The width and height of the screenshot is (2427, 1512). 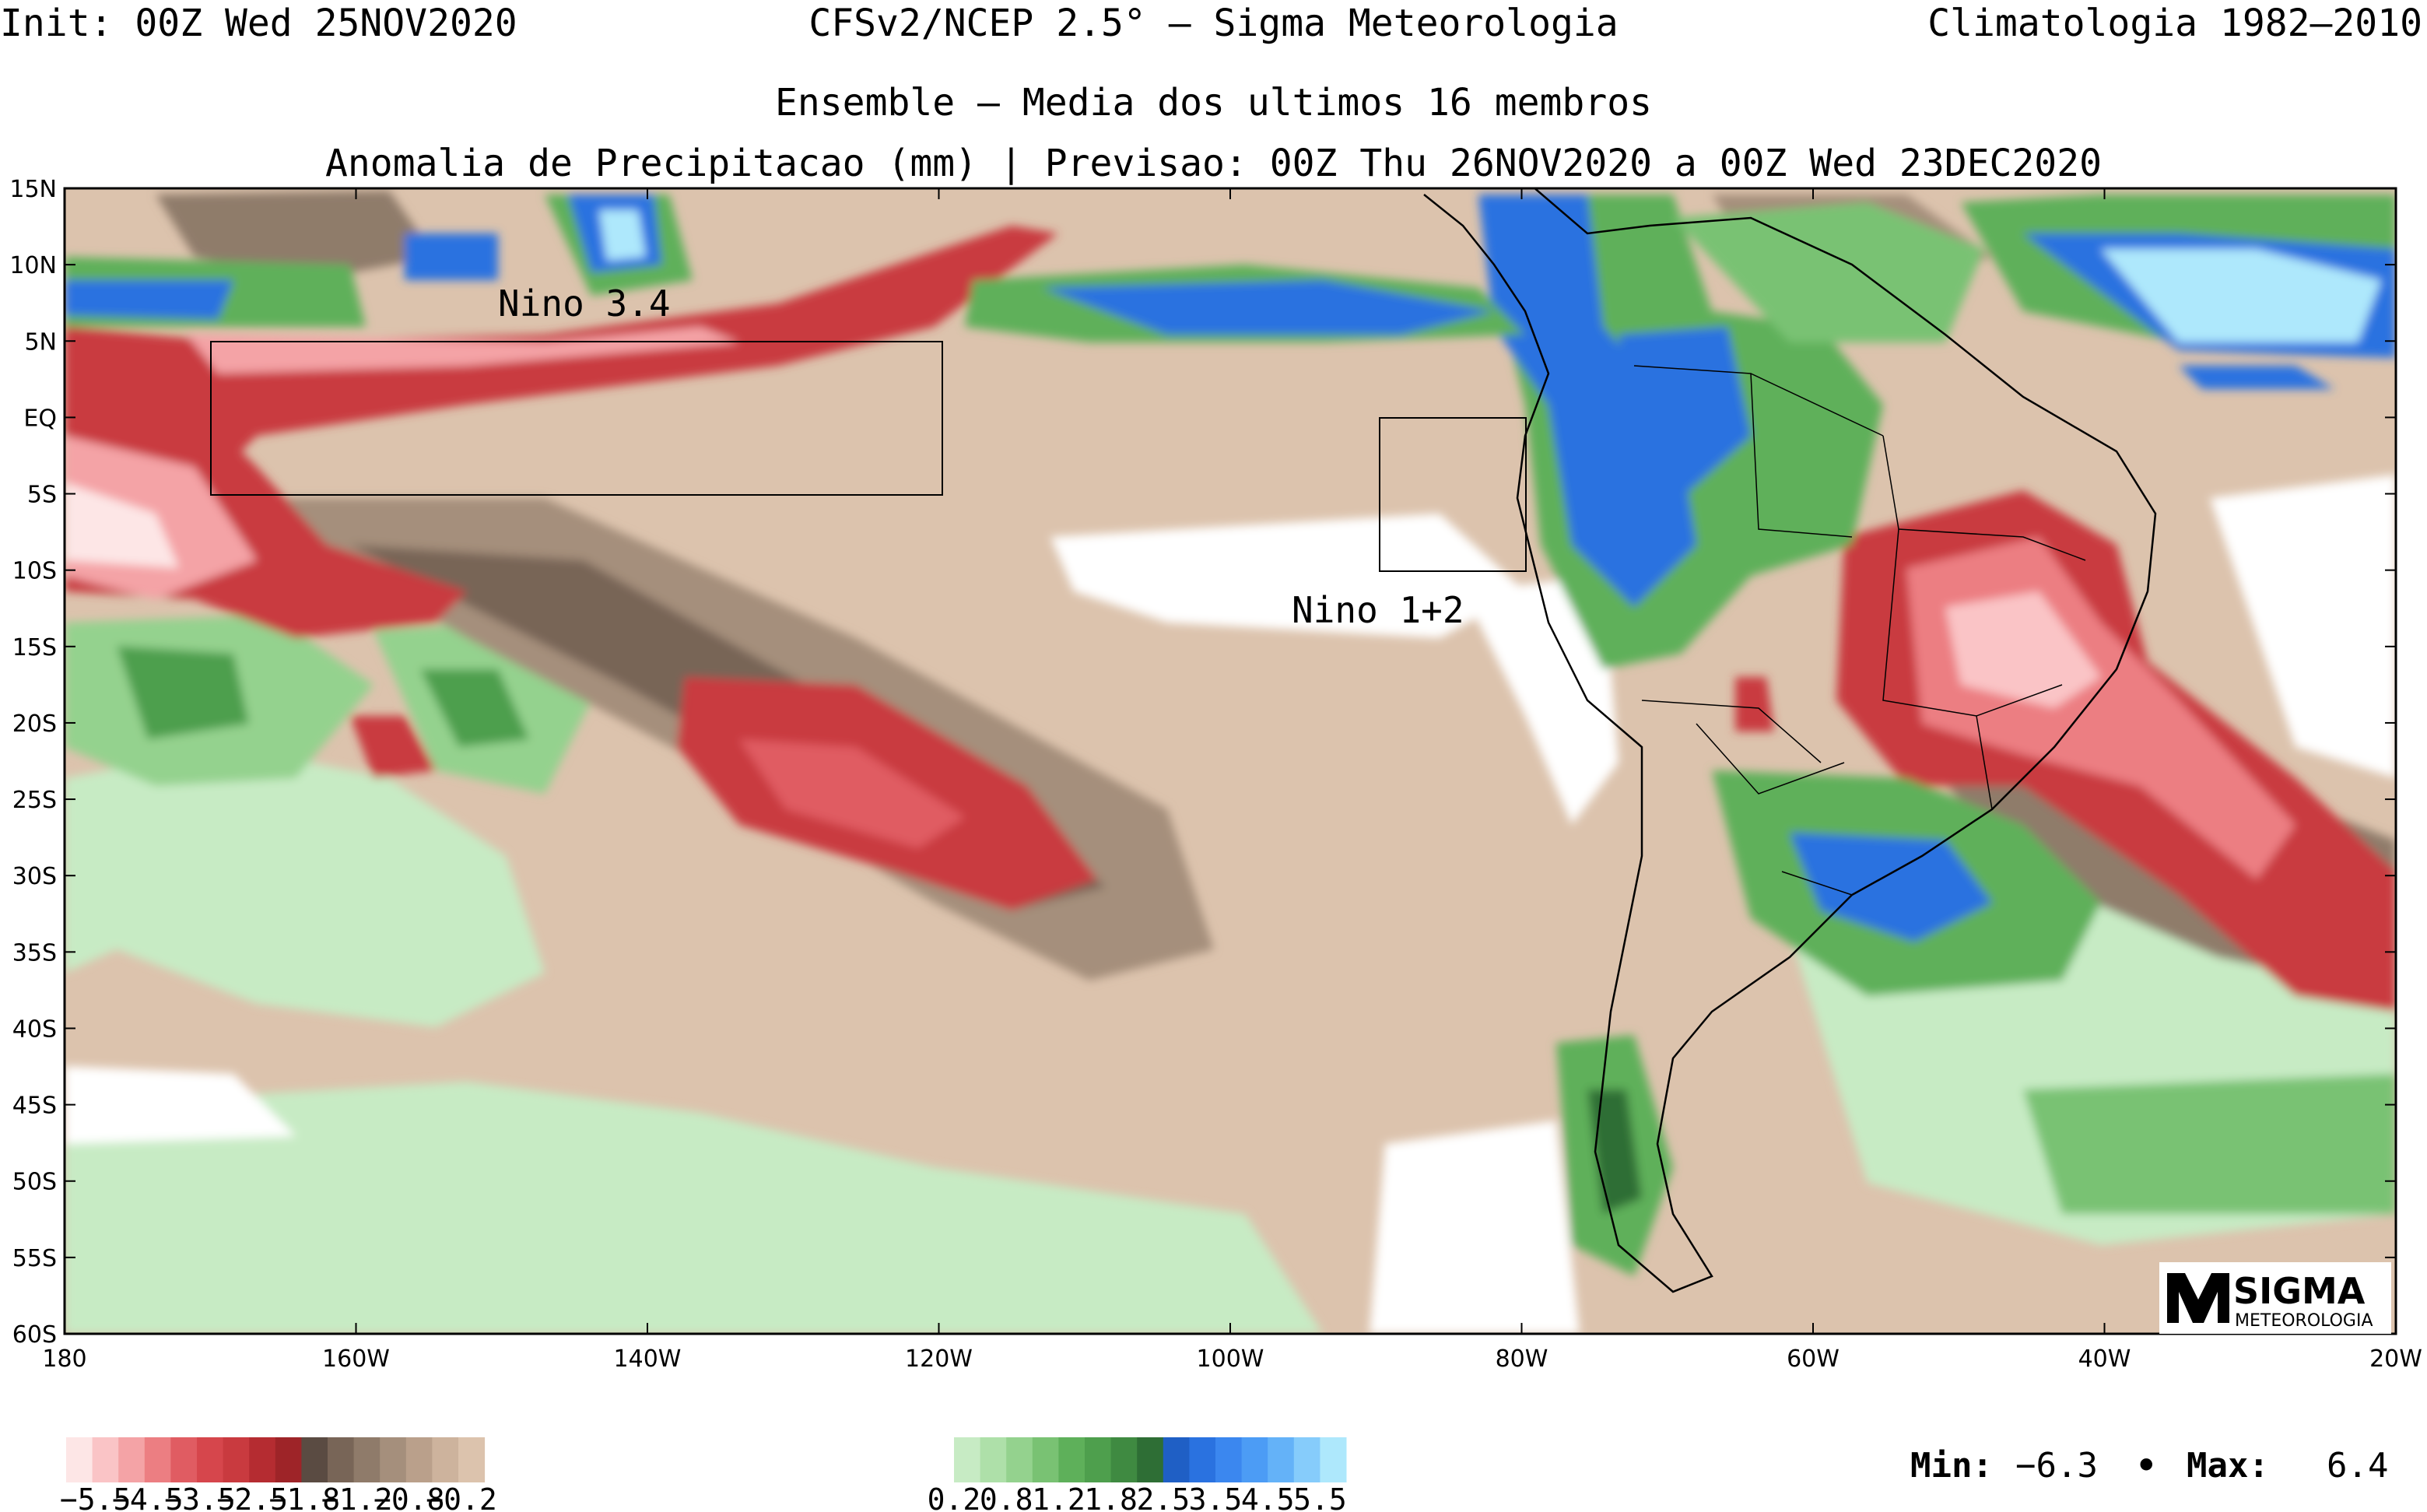 I want to click on lon-tick-label: 100W, so click(x=1230, y=1359).